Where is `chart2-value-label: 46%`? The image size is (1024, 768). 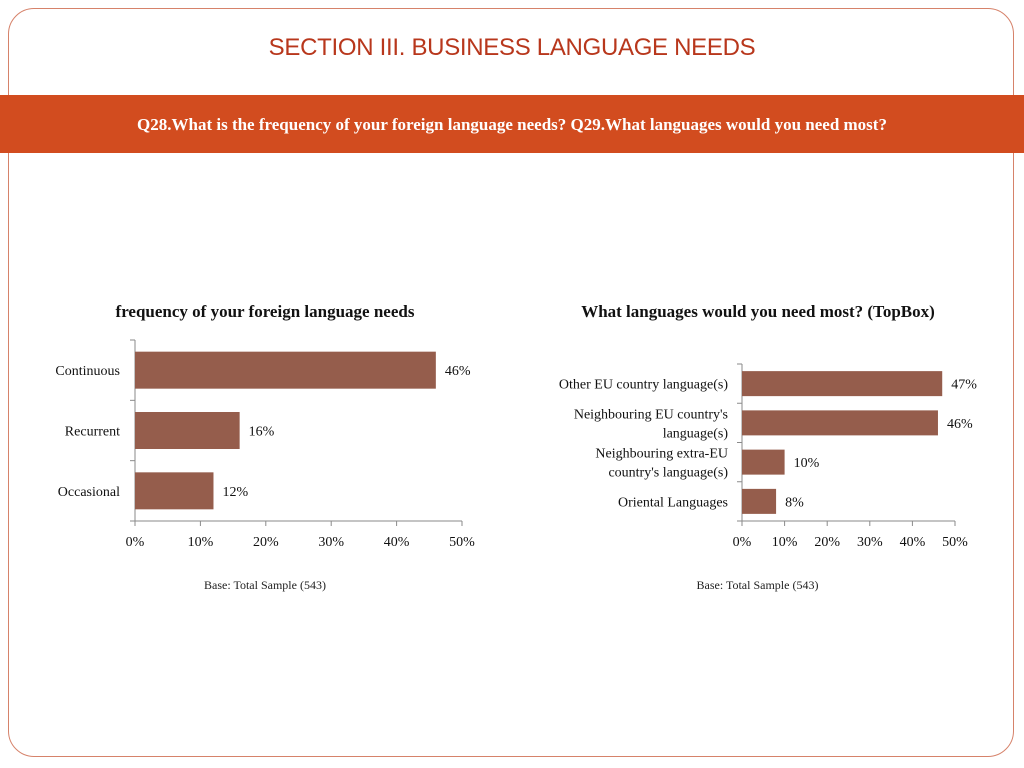 chart2-value-label: 46% is located at coordinates (960, 424).